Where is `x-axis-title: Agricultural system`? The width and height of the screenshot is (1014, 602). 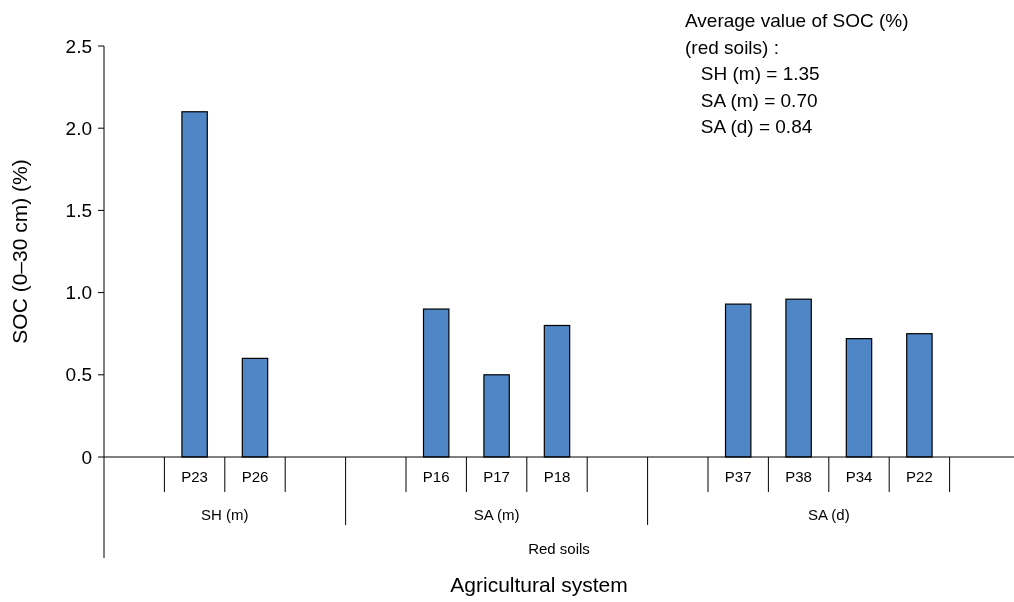 x-axis-title: Agricultural system is located at coordinates (539, 584).